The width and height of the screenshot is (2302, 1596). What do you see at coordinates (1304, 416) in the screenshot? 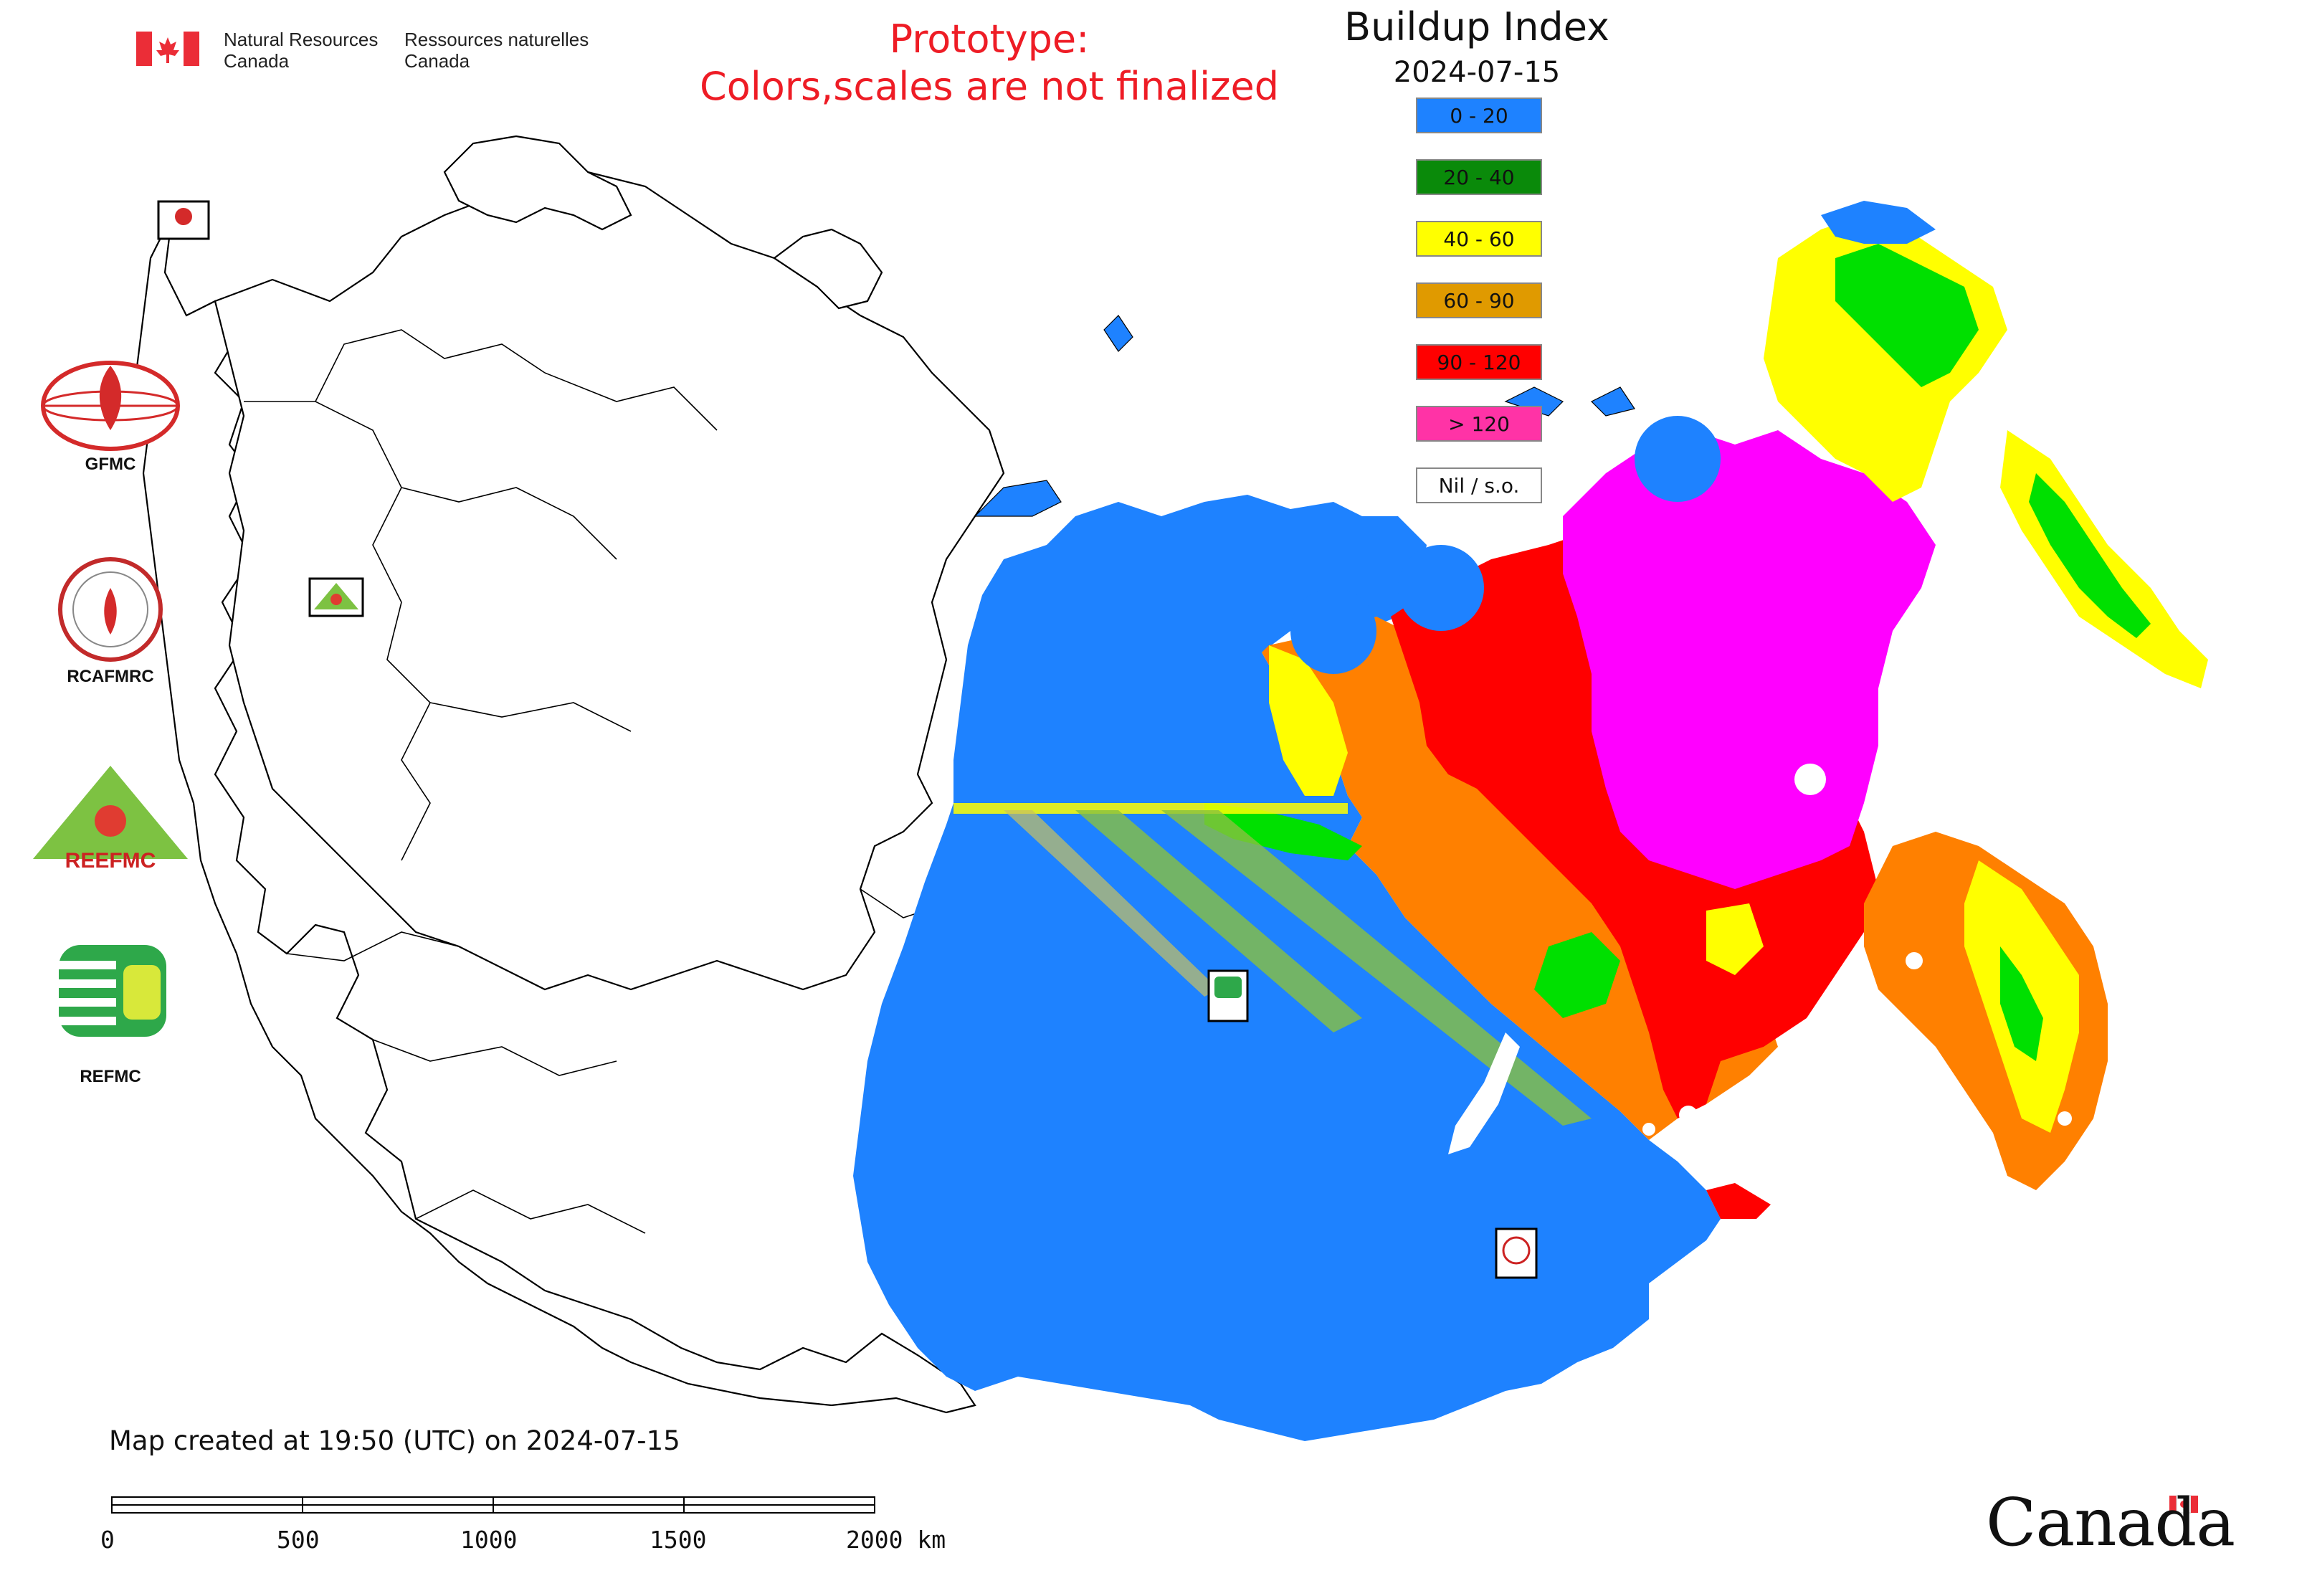
I see `arctic-islands` at bounding box center [1304, 416].